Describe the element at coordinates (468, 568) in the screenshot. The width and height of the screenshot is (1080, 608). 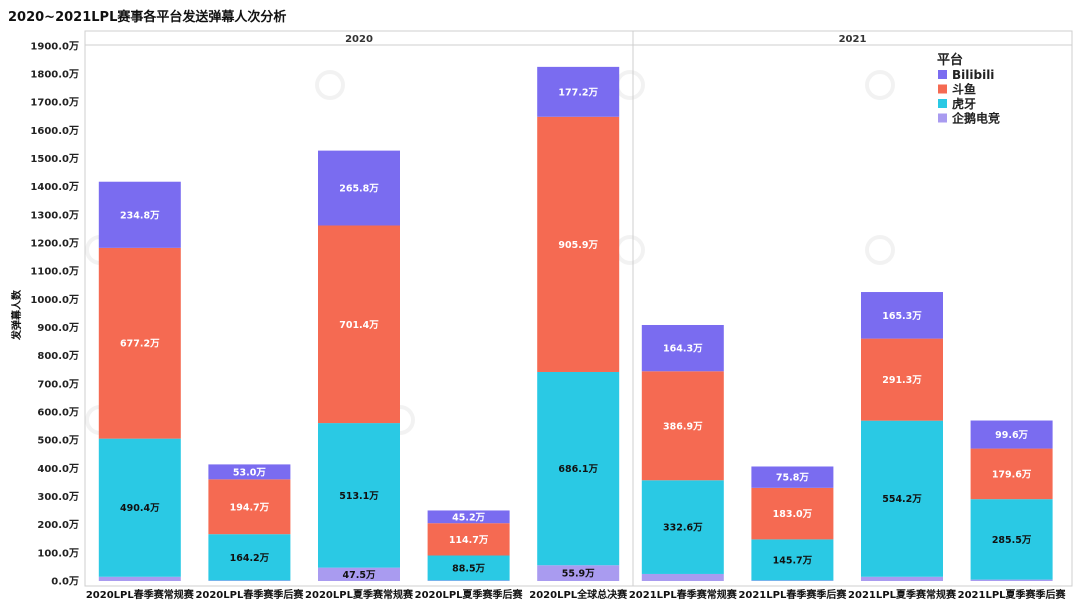
I see `data-label: 88.5万` at that location.